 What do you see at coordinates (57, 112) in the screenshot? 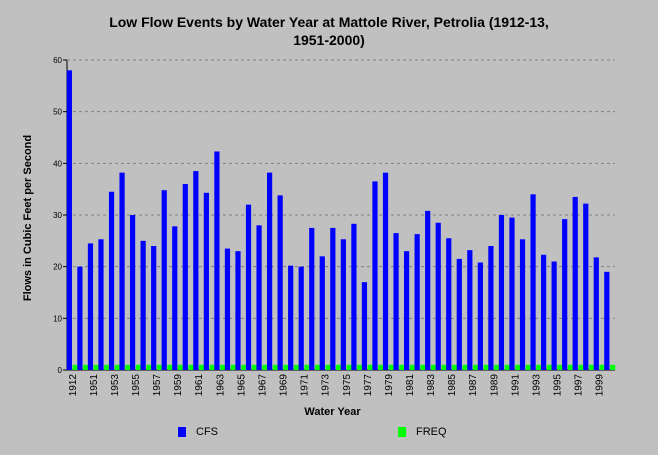
I see `y-tick-label: 50` at bounding box center [57, 112].